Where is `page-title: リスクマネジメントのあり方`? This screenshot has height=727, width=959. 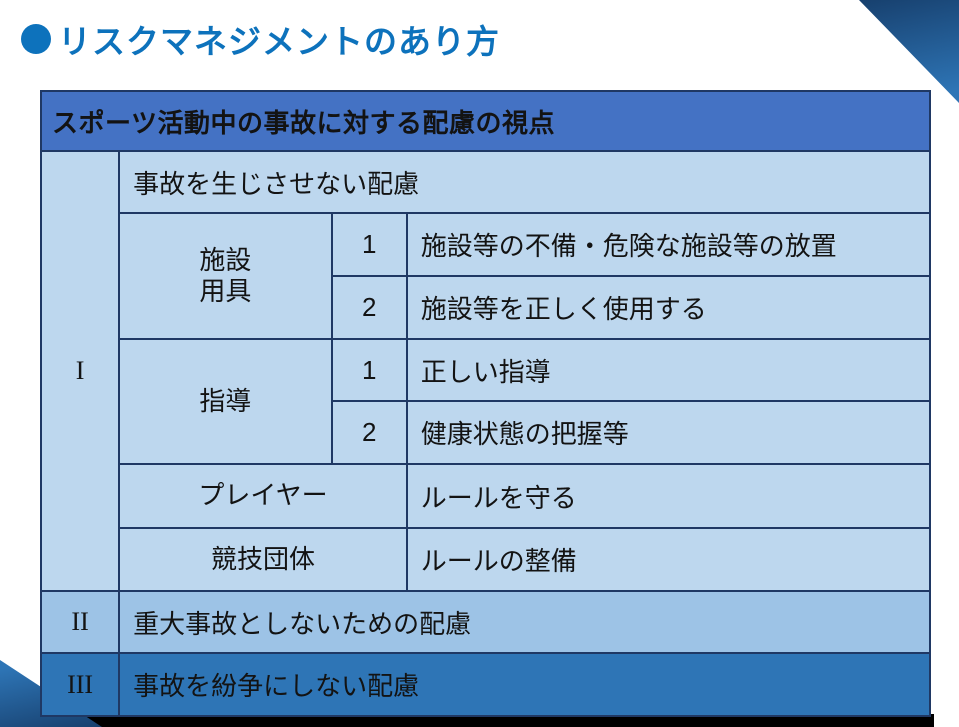 page-title: リスクマネジメントのあり方 is located at coordinates (279, 41).